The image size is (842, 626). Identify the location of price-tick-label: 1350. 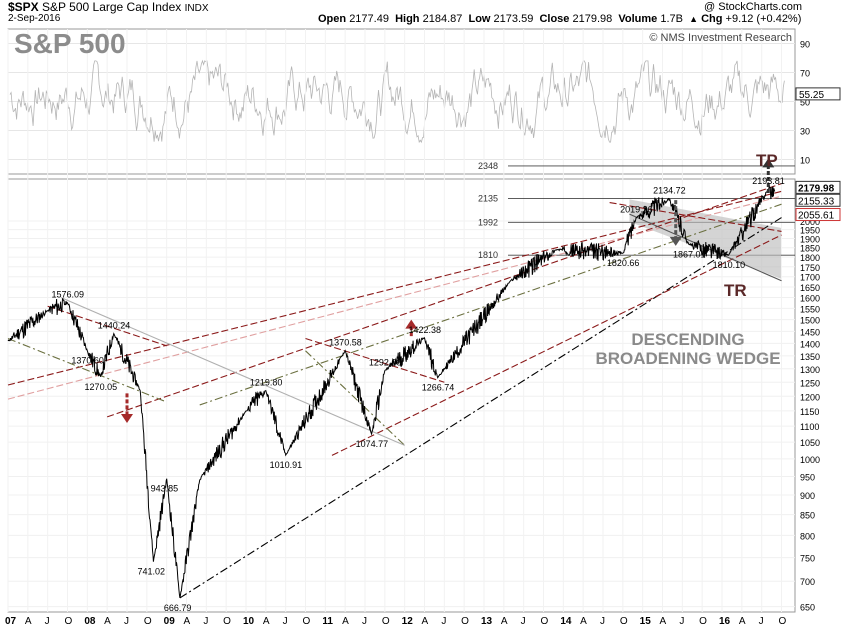
(810, 357).